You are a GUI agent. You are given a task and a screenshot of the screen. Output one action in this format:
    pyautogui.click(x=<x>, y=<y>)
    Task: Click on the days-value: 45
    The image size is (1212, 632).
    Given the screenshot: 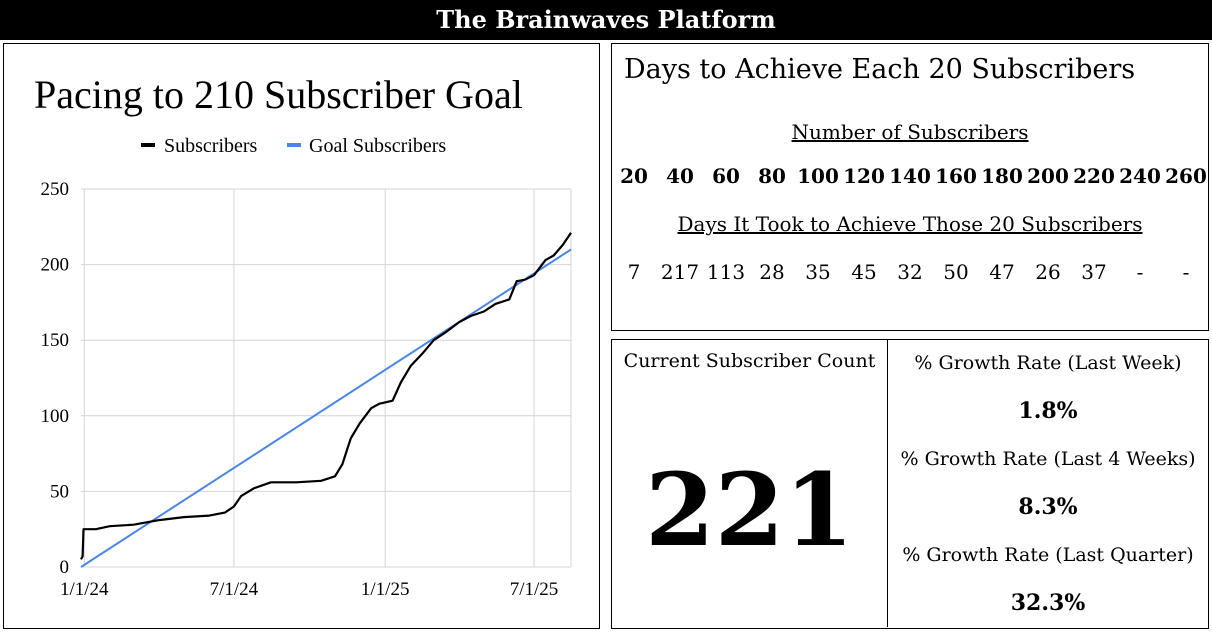 What is the action you would take?
    pyautogui.click(x=864, y=272)
    